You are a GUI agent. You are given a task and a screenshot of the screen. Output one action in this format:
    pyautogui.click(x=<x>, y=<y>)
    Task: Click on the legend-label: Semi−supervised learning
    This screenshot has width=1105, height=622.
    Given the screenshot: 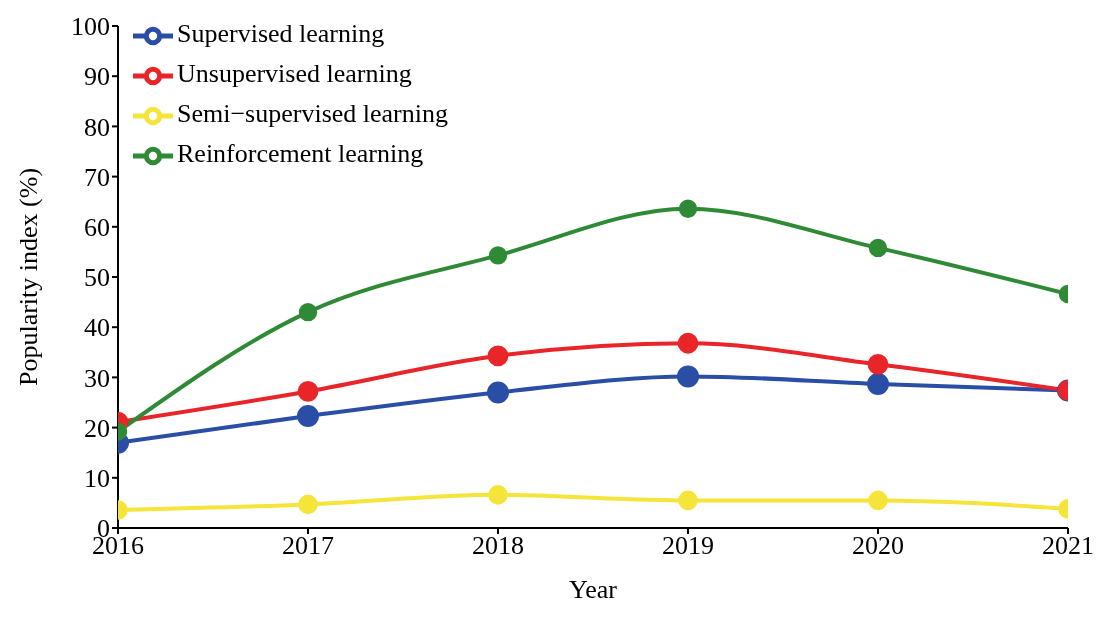 What is the action you would take?
    pyautogui.click(x=312, y=114)
    